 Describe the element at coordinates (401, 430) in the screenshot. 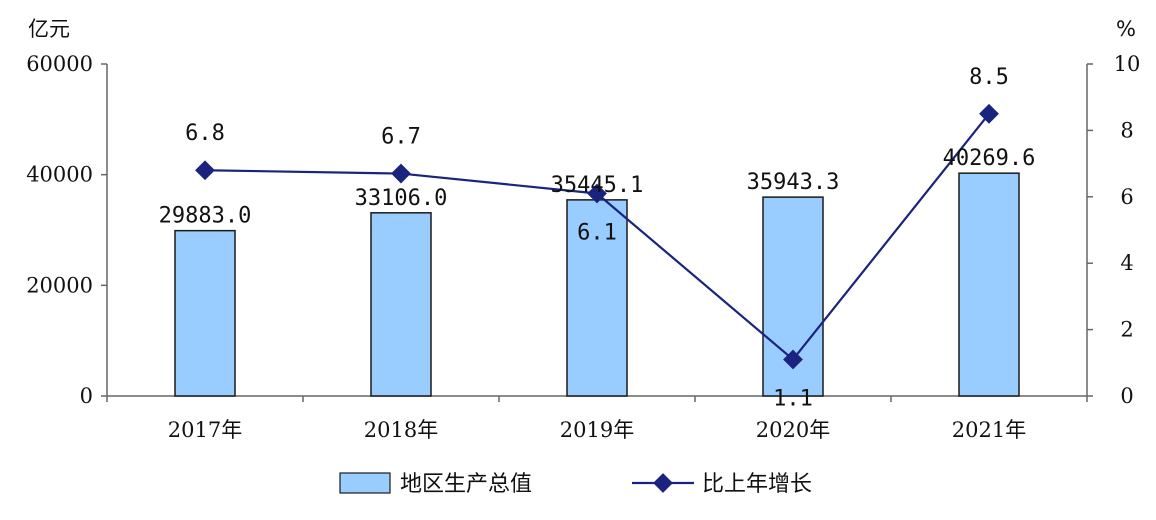

I see `x-tick-label: 2018年` at that location.